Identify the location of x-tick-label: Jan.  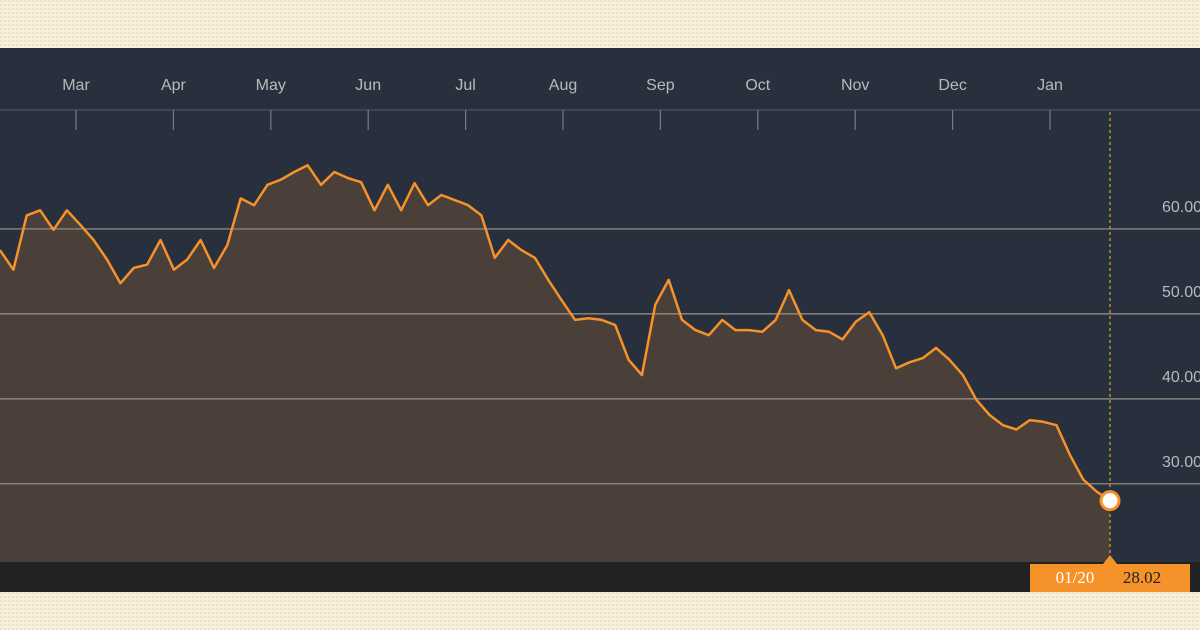
(1050, 85).